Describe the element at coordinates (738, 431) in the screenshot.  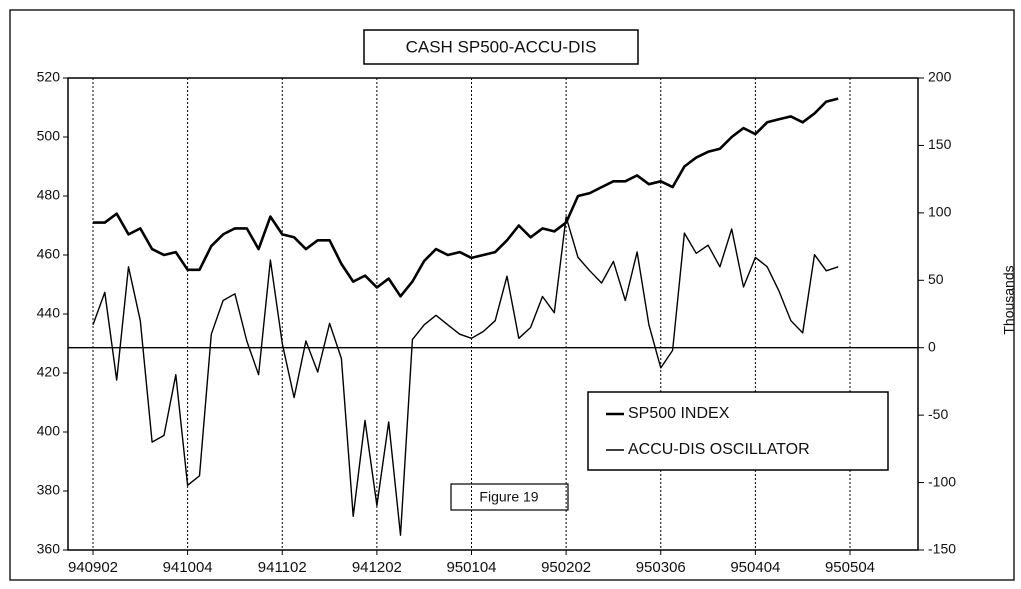
I see `legend-box` at that location.